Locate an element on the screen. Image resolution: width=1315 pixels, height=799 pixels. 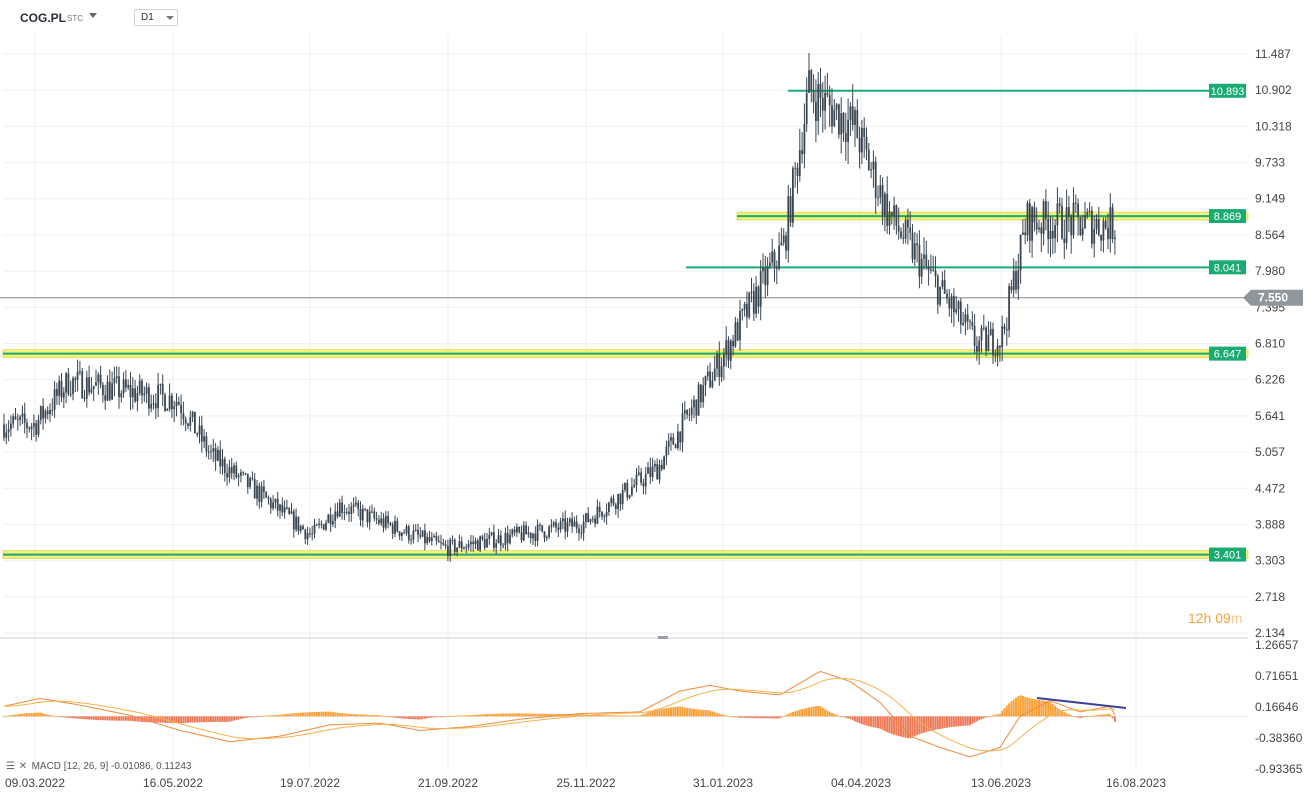
indicator-settings-icon: ☰ is located at coordinates (10, 766).